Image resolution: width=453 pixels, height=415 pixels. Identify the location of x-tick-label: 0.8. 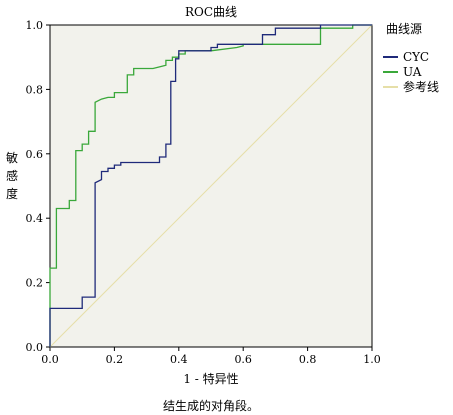
(308, 359).